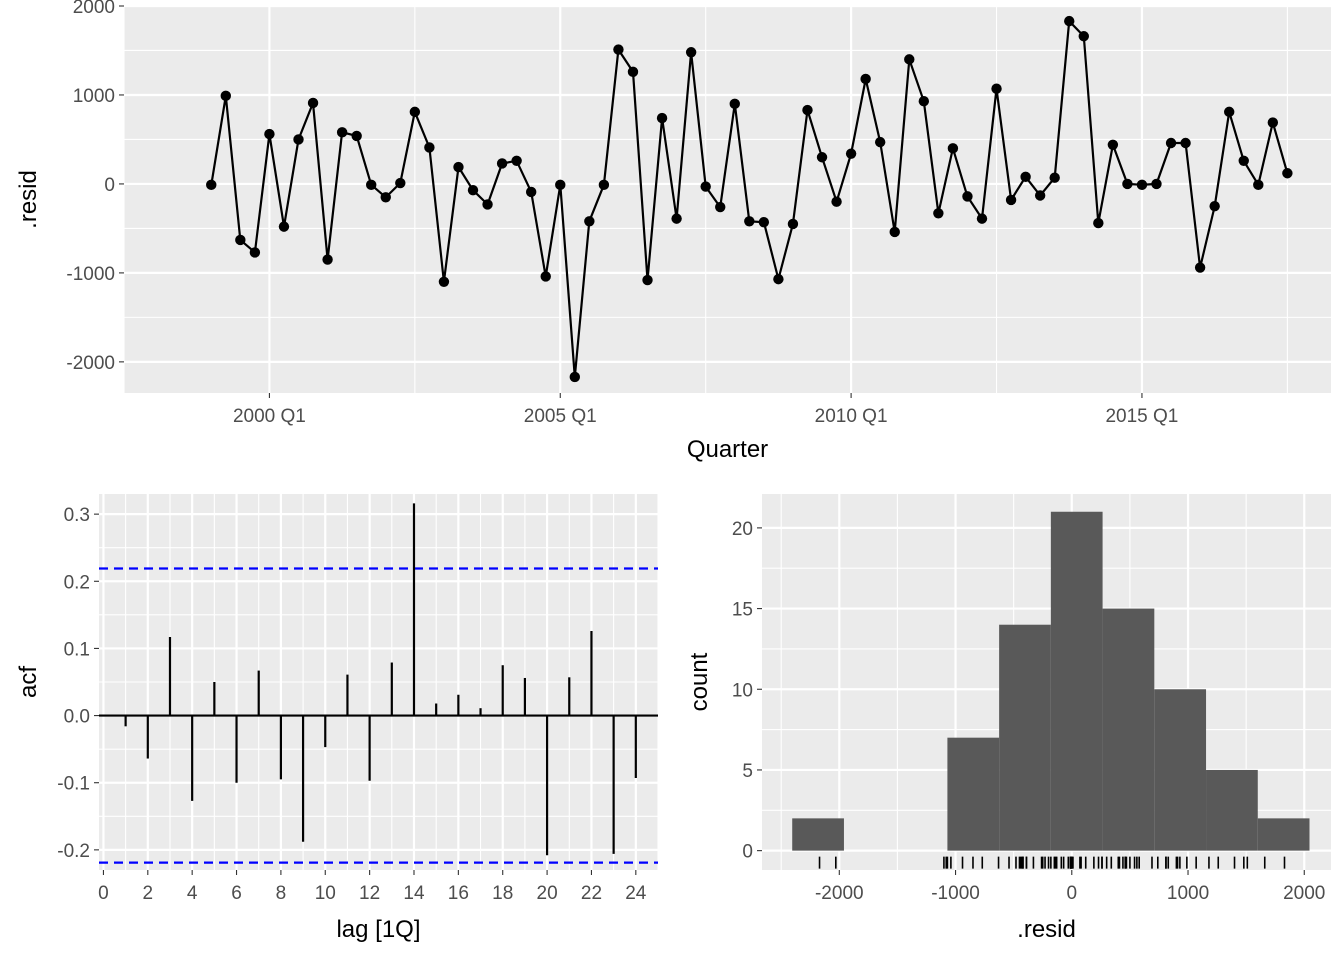 The width and height of the screenshot is (1344, 960). Describe the element at coordinates (73, 851) in the screenshot. I see `y-tick-label: -0.2` at that location.